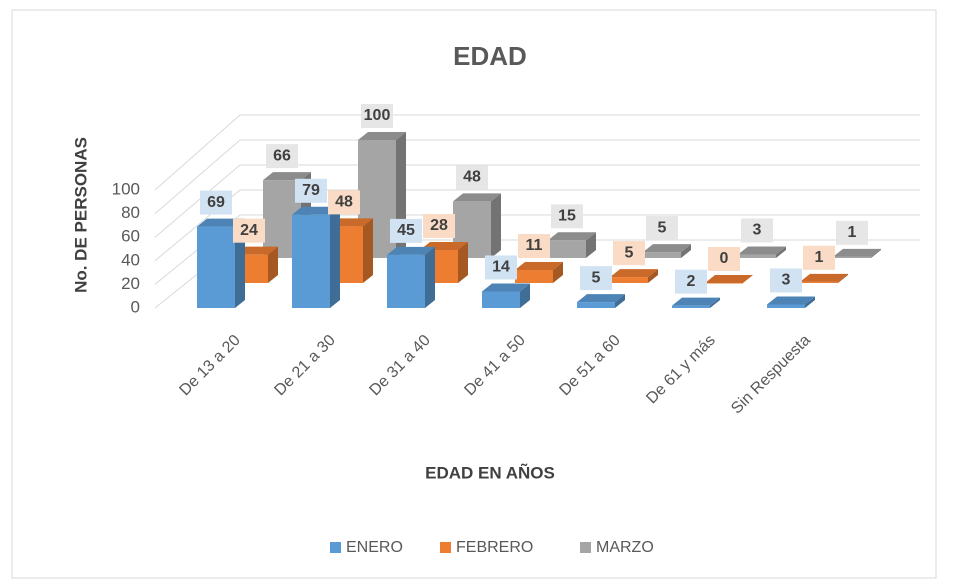 This screenshot has height=584, width=956. What do you see at coordinates (490, 56) in the screenshot?
I see `chart-title: EDAD` at bounding box center [490, 56].